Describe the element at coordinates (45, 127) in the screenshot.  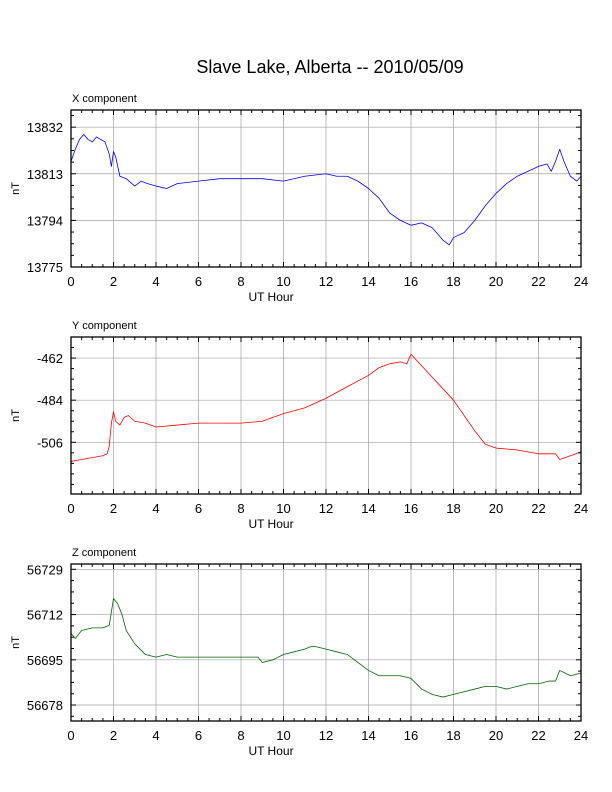
I see `y-tick-label: 13832` at that location.